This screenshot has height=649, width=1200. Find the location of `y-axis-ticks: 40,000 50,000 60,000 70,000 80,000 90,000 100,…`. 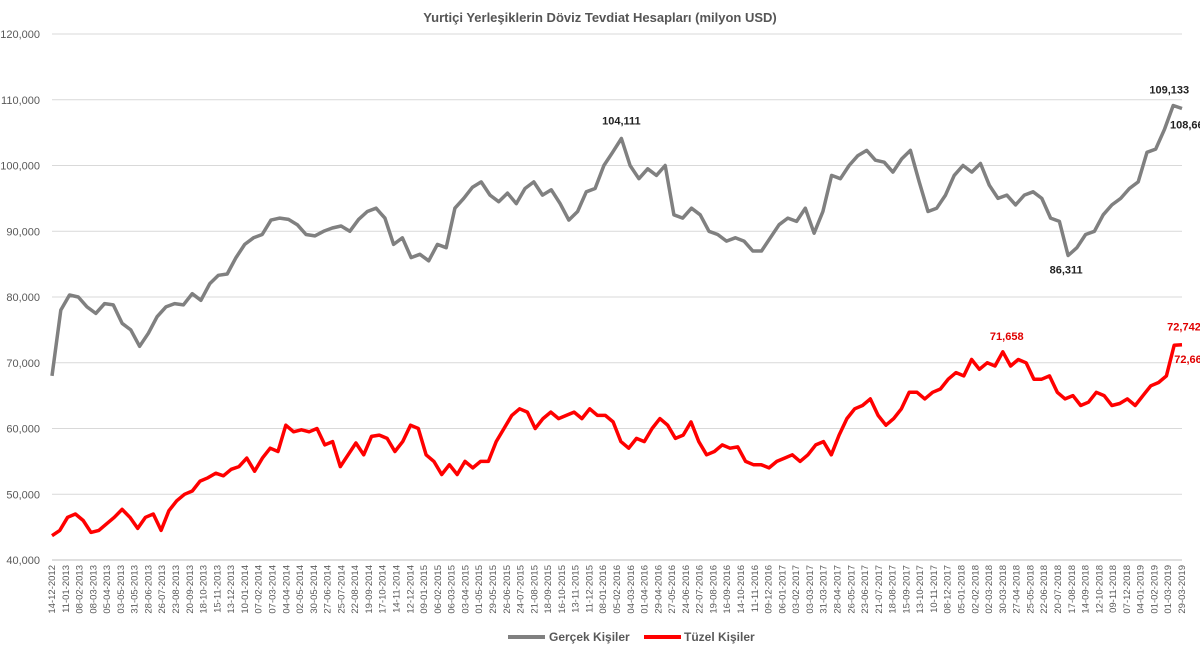

y-axis-ticks: 40,000 50,000 60,000 70,000 80,000 90,000 100,… is located at coordinates (20, 298).